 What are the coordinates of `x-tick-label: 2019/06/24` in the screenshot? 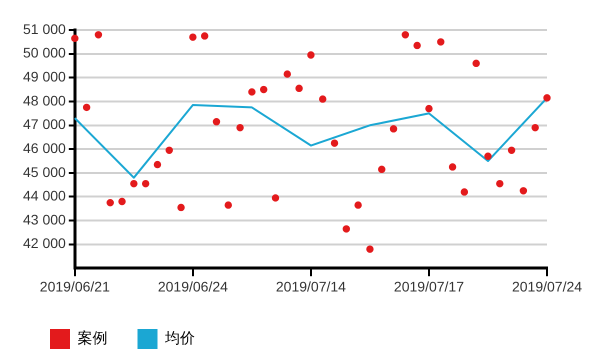 It's located at (193, 286).